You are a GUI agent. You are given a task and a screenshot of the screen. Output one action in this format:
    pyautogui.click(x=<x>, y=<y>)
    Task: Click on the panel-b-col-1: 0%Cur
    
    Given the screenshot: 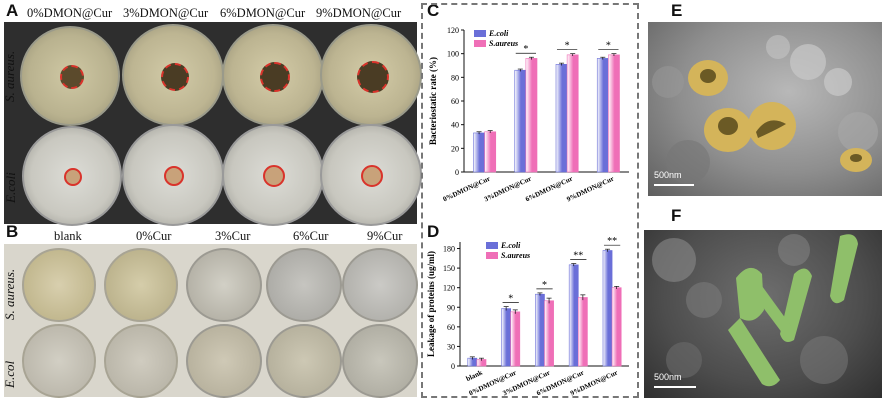 What is the action you would take?
    pyautogui.click(x=154, y=236)
    